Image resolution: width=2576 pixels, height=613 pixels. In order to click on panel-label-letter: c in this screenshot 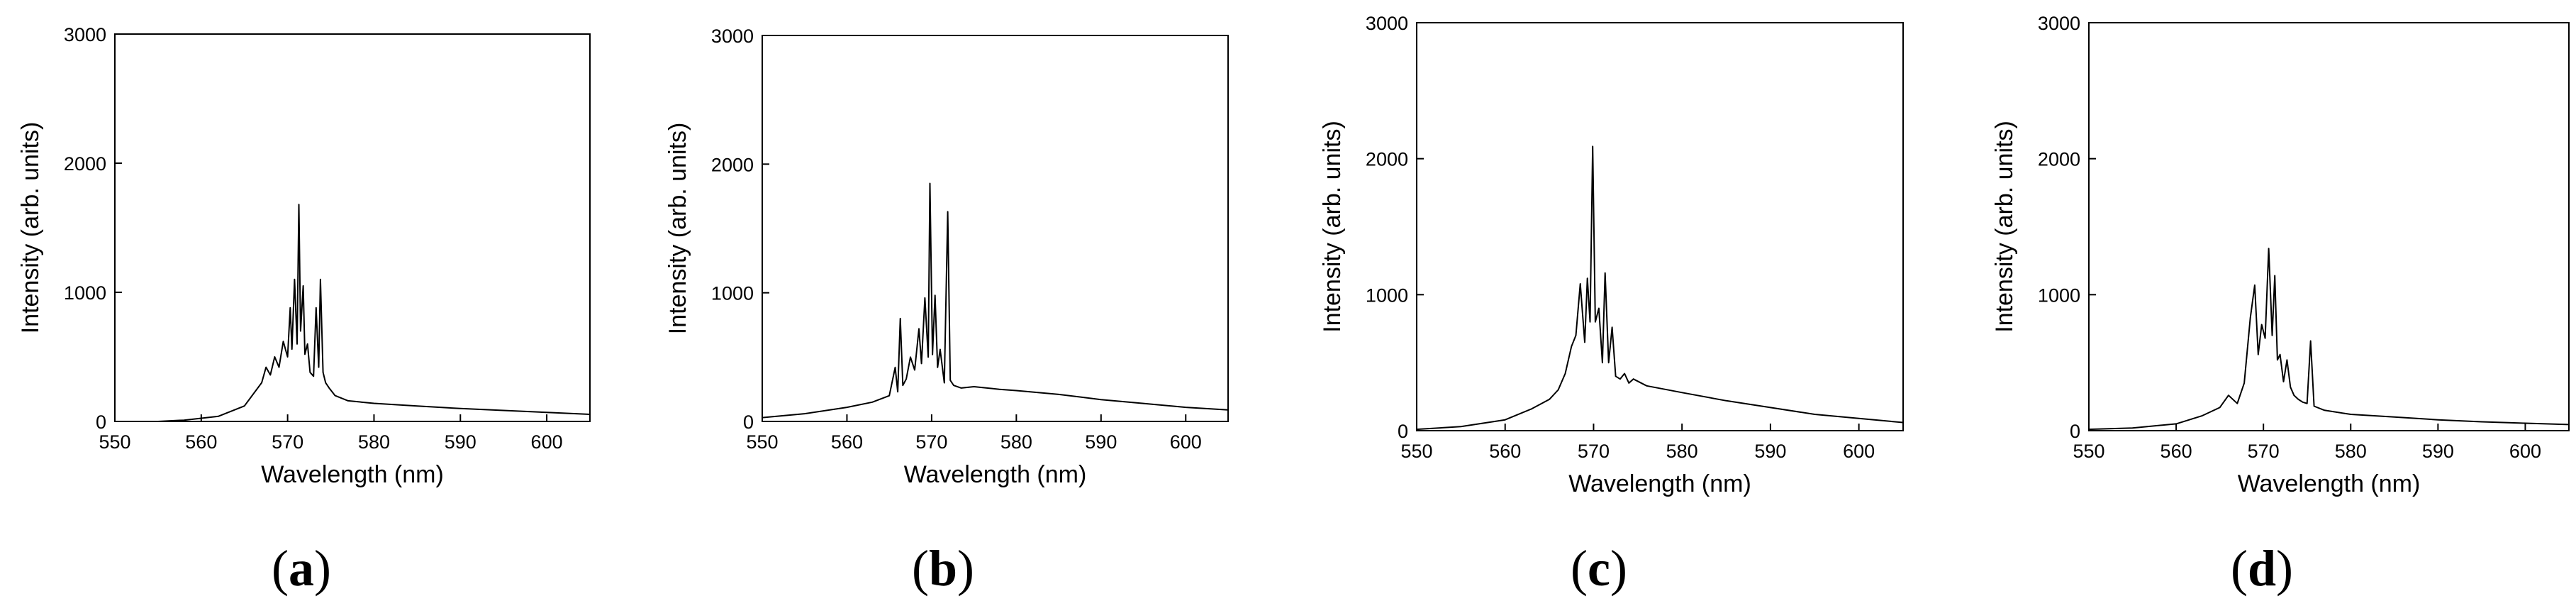, I will do `click(1599, 568)`.